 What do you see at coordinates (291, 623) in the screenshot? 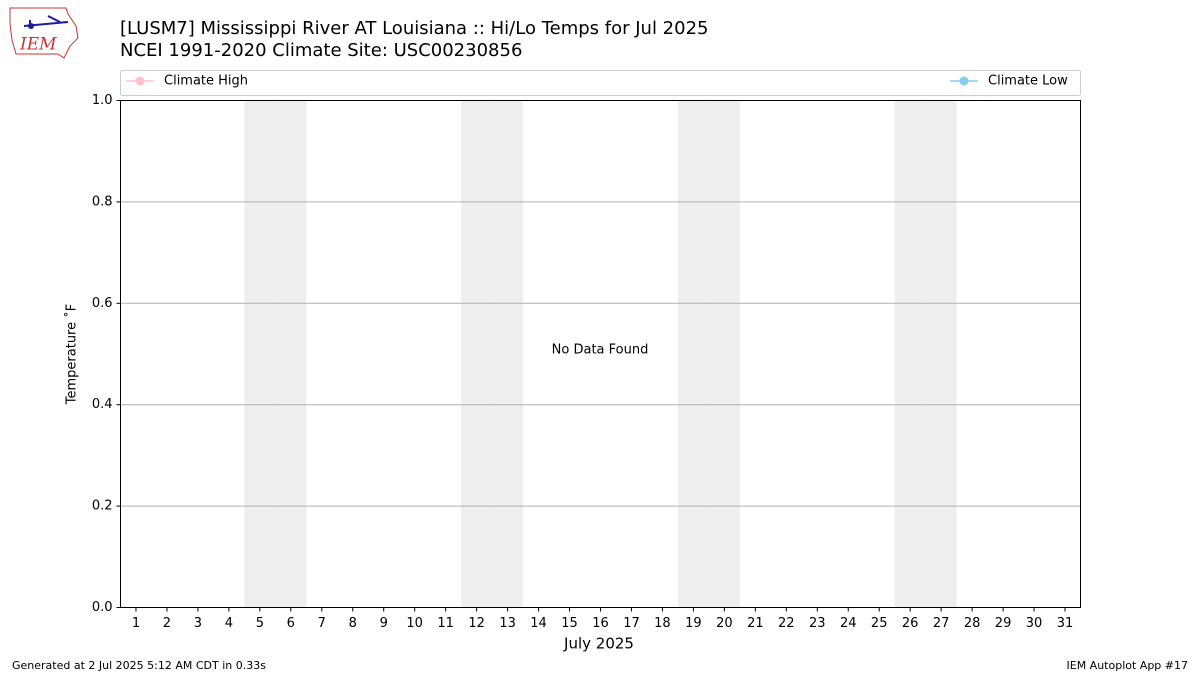
I see `x-tick-label: 6` at bounding box center [291, 623].